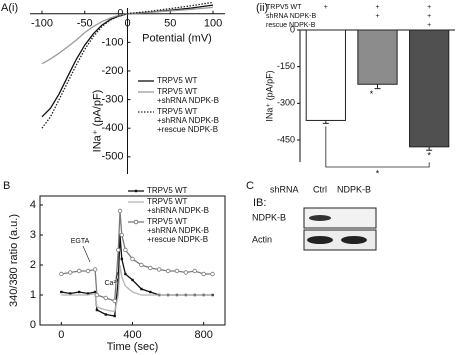 The image size is (474, 355). Describe the element at coordinates (177, 39) in the screenshot. I see `x-axis-label: Potential (mV)` at that location.